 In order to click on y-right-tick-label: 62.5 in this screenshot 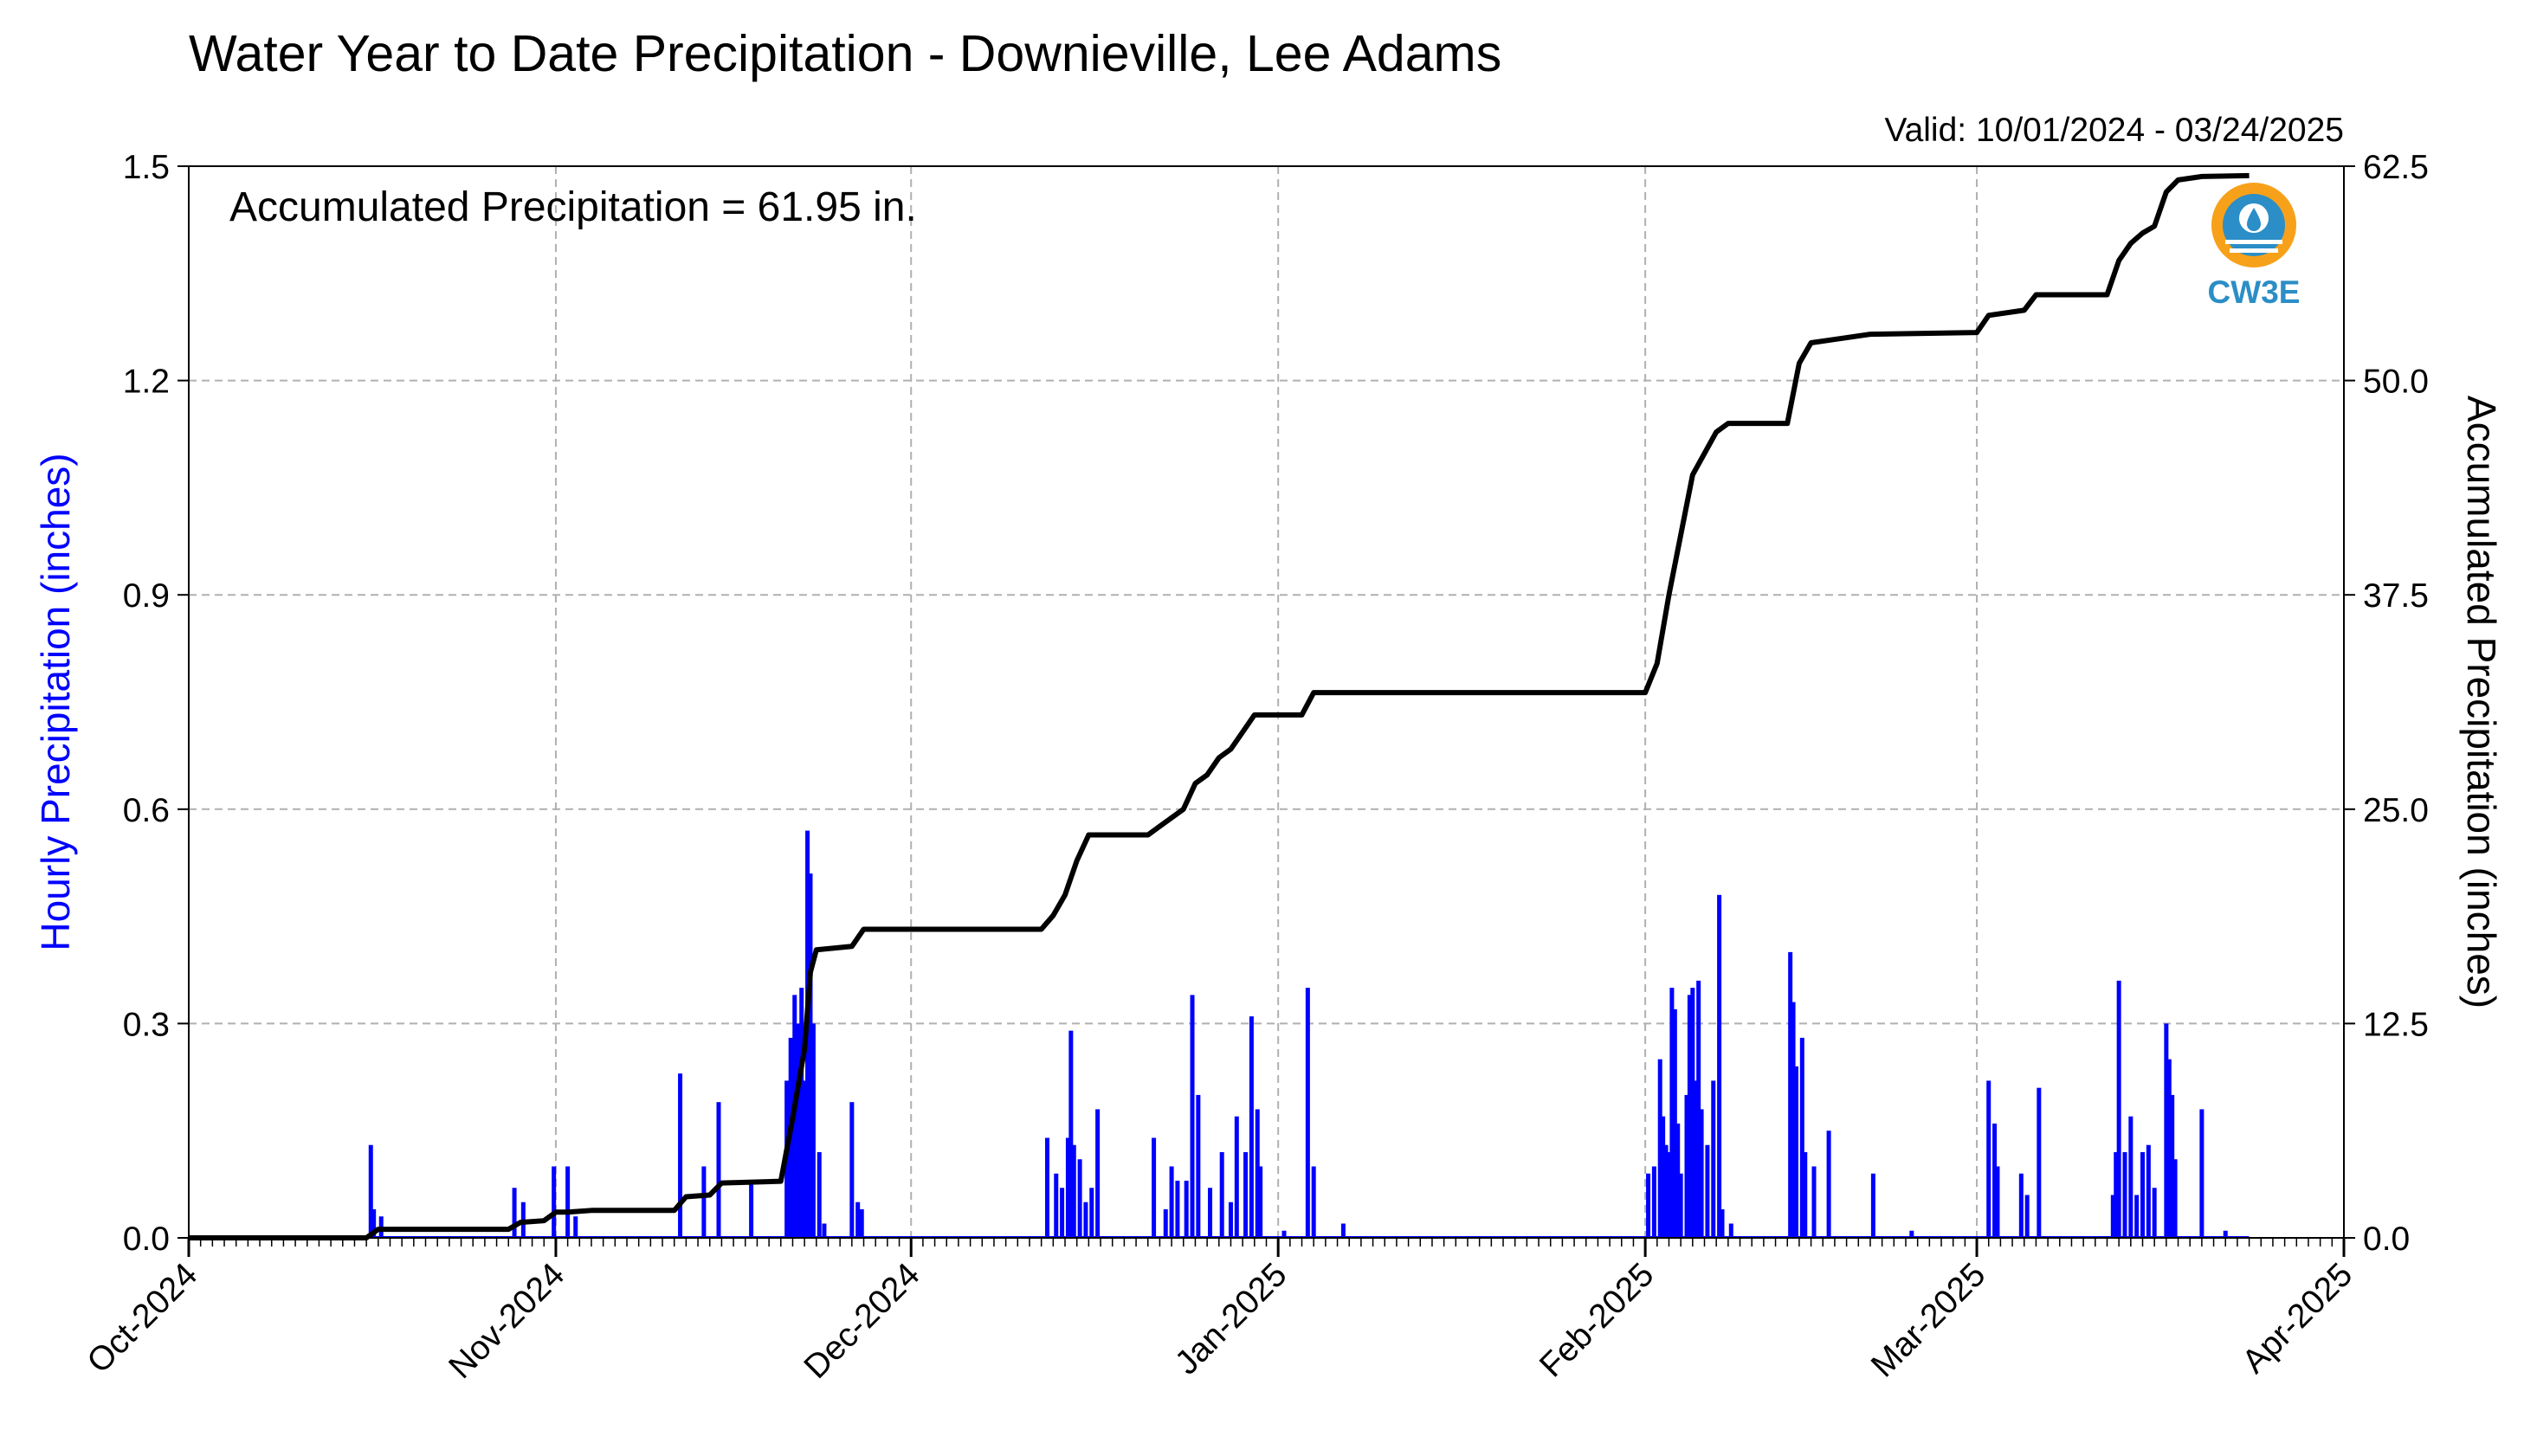, I will do `click(2396, 167)`.